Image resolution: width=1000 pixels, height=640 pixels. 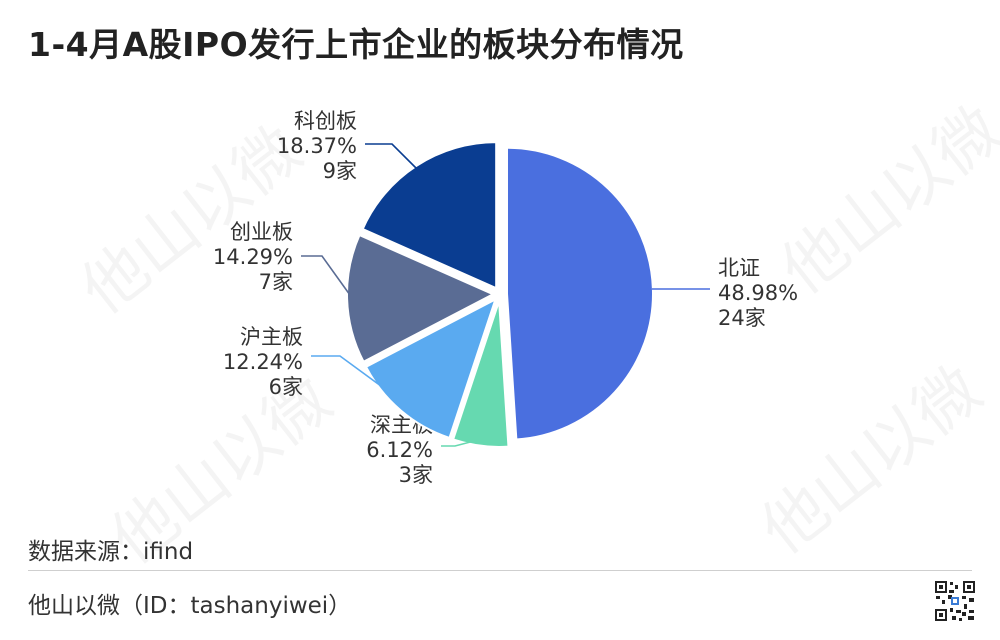 What do you see at coordinates (111, 552) in the screenshot?
I see `data-source: 数据来源：ifind` at bounding box center [111, 552].